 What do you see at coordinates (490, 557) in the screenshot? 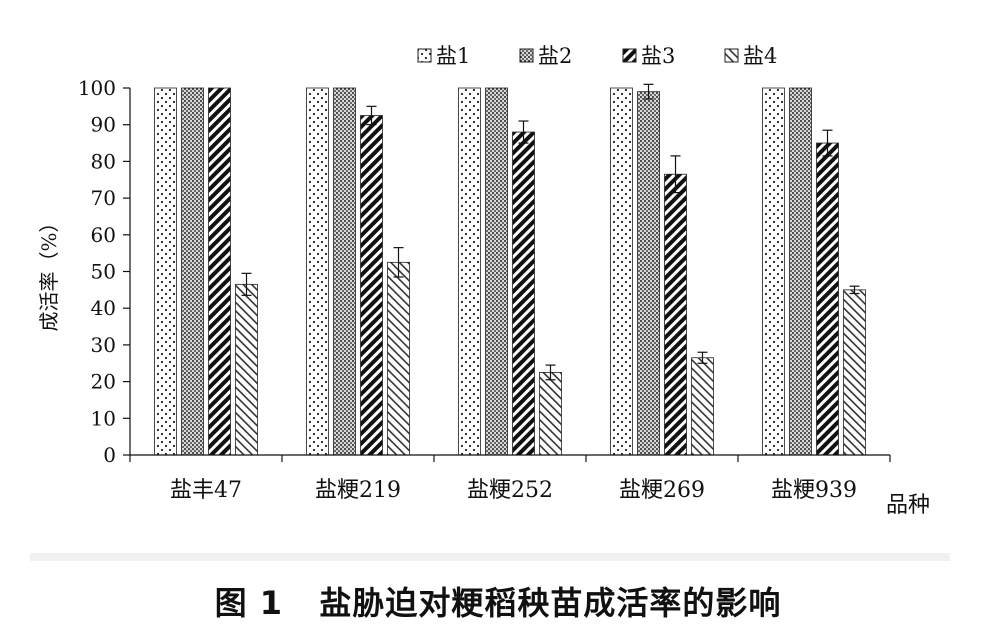
I see `caption-divider` at bounding box center [490, 557].